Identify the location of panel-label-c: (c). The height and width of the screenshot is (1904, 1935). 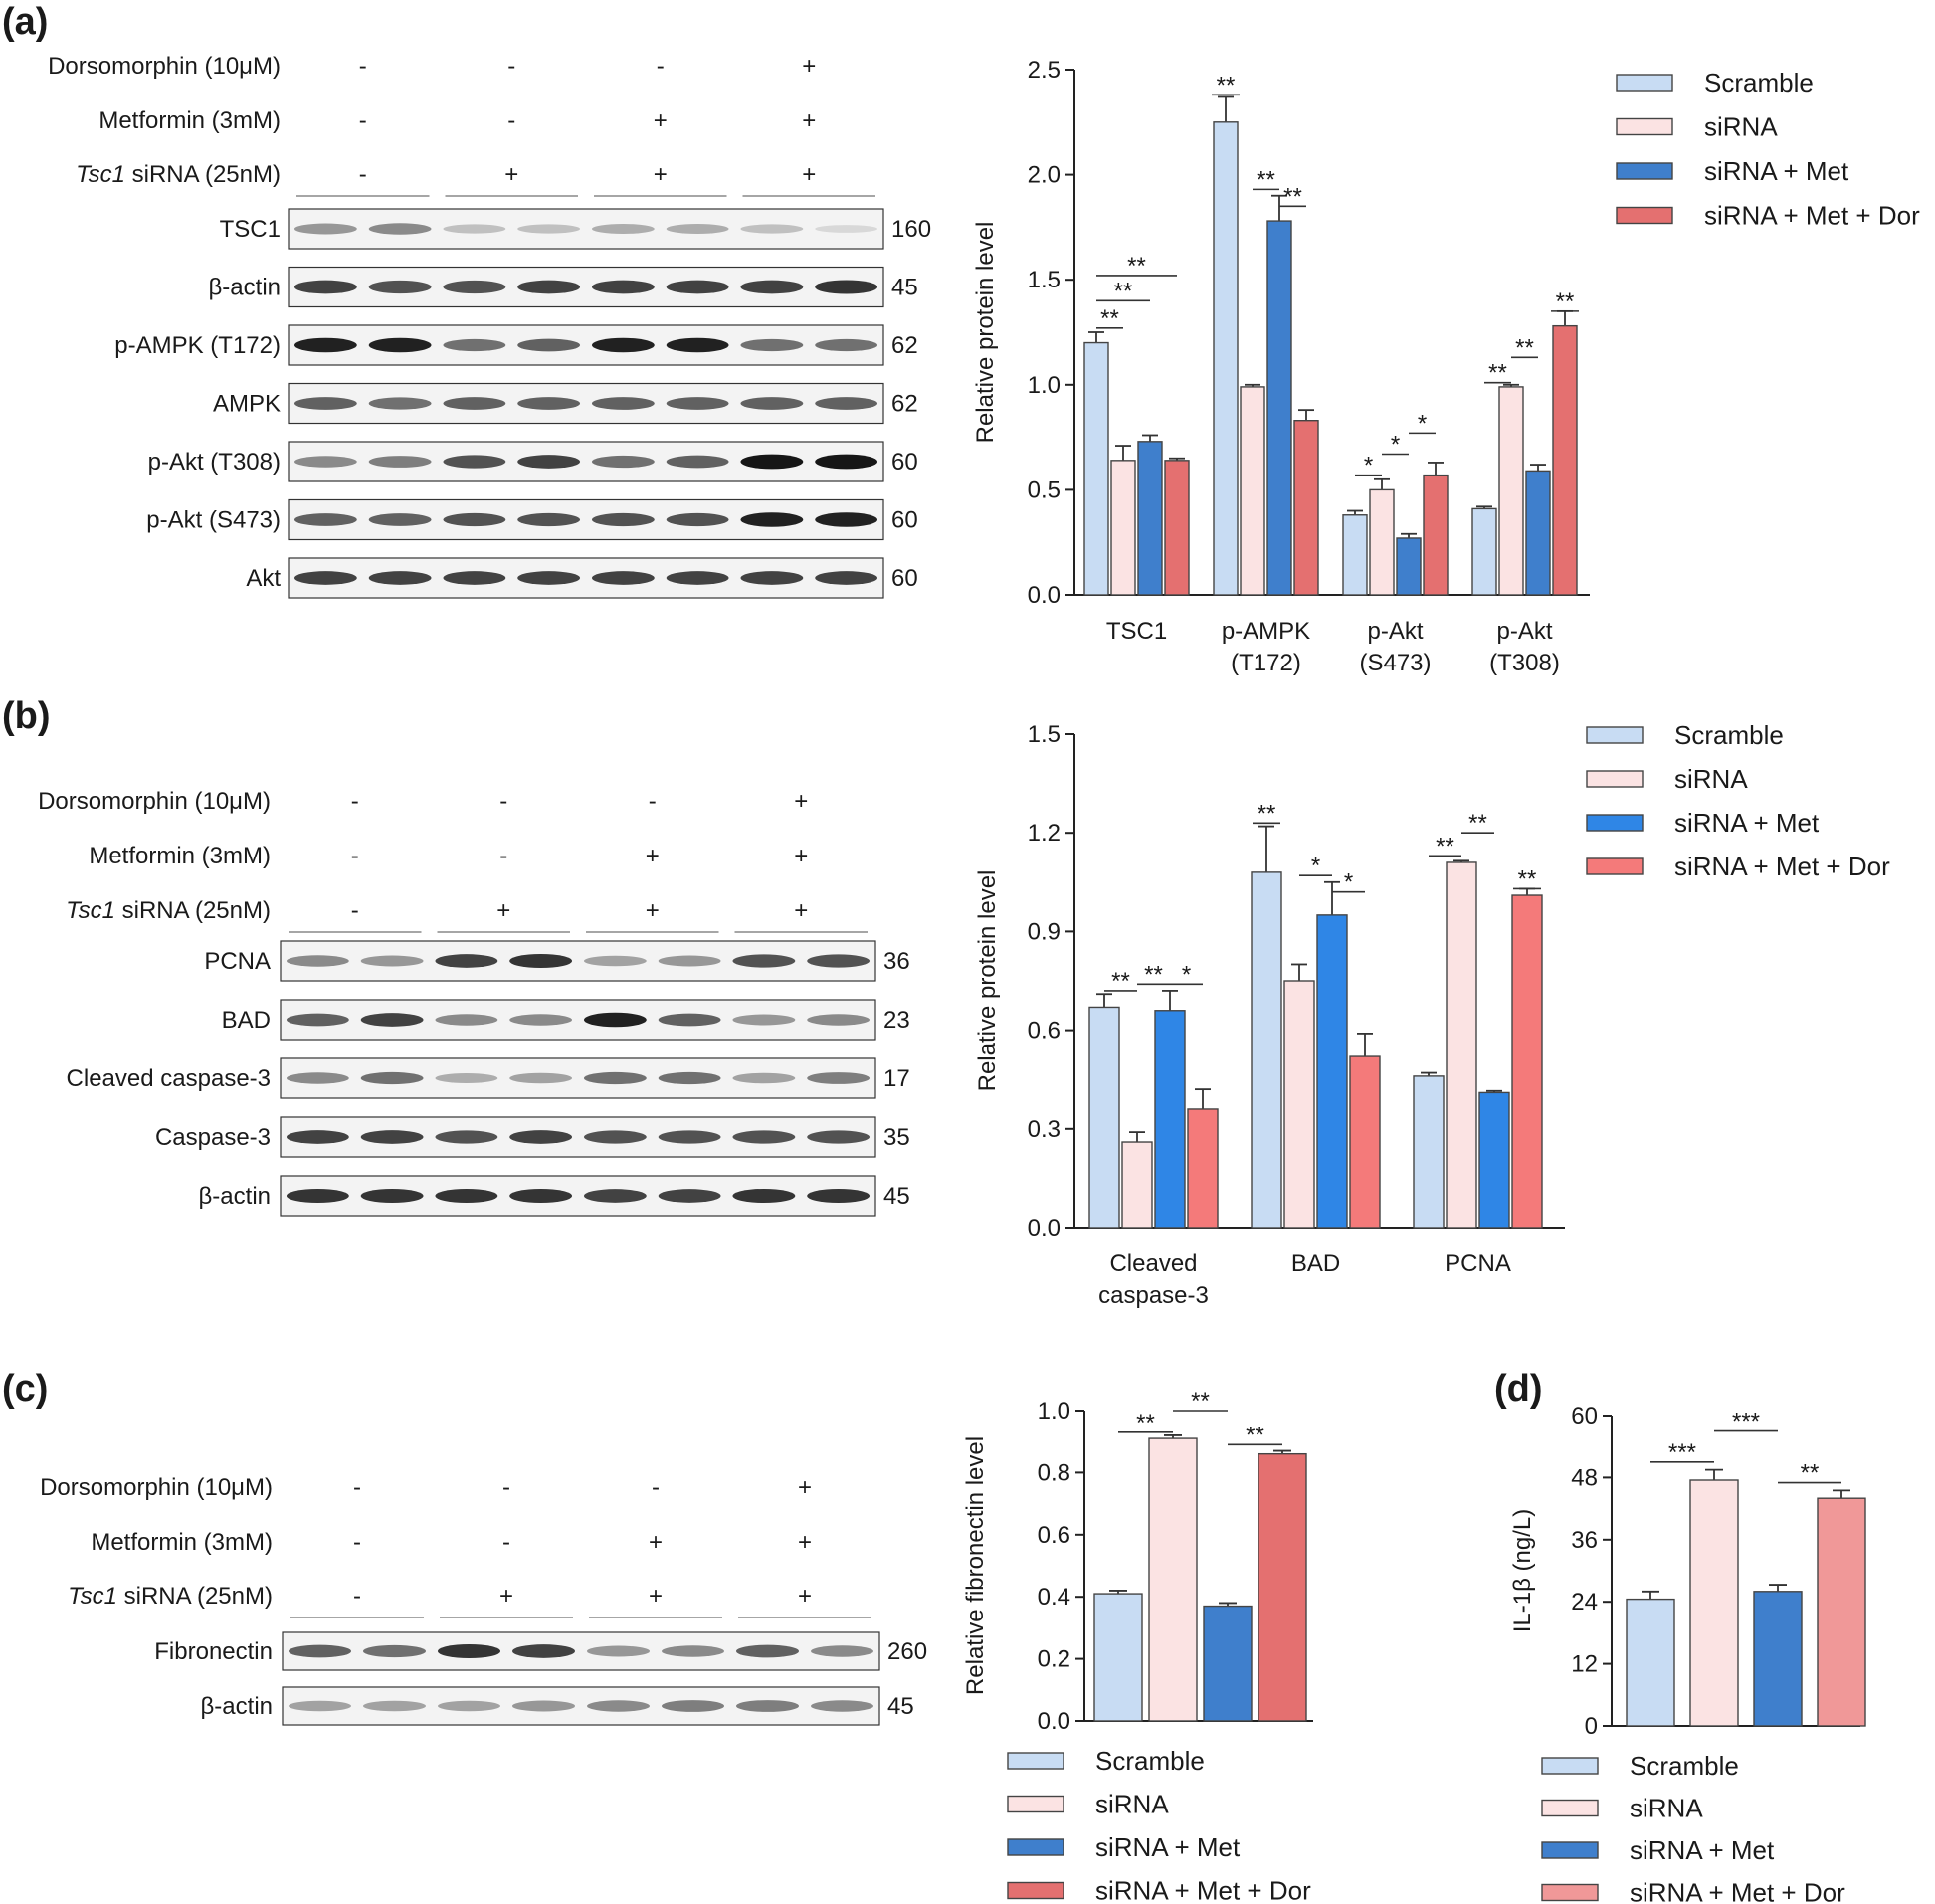
(25, 1389).